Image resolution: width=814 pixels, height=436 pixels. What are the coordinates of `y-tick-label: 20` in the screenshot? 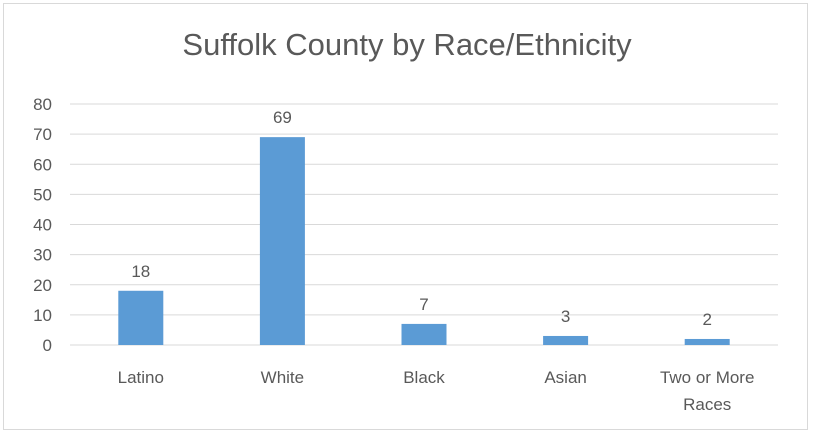 It's located at (42, 285).